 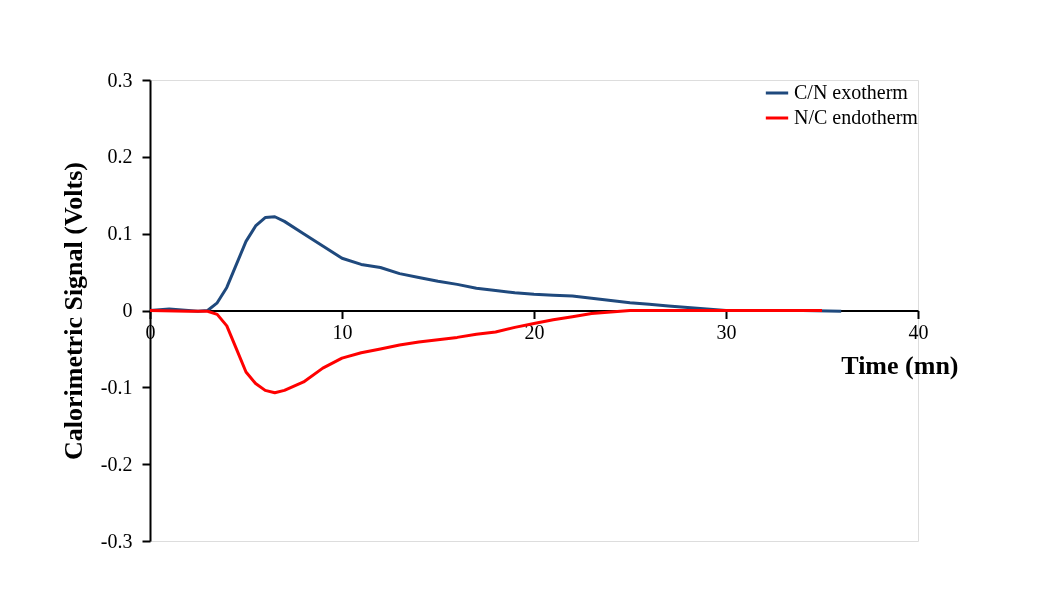 What do you see at coordinates (856, 117) in the screenshot?
I see `legend-label: N/C endotherm` at bounding box center [856, 117].